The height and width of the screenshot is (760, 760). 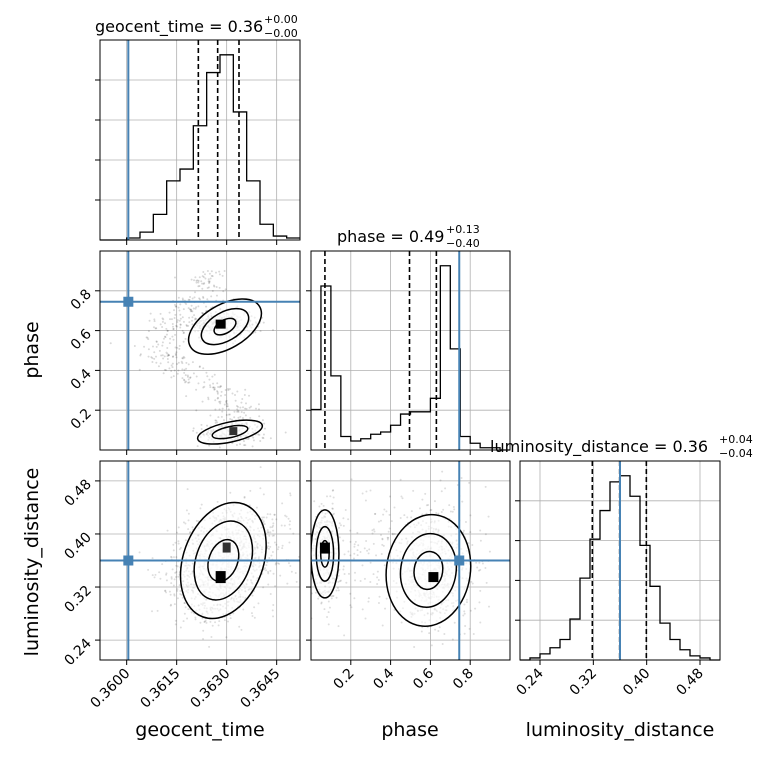 I want to click on histogram-step, so click(x=200, y=147).